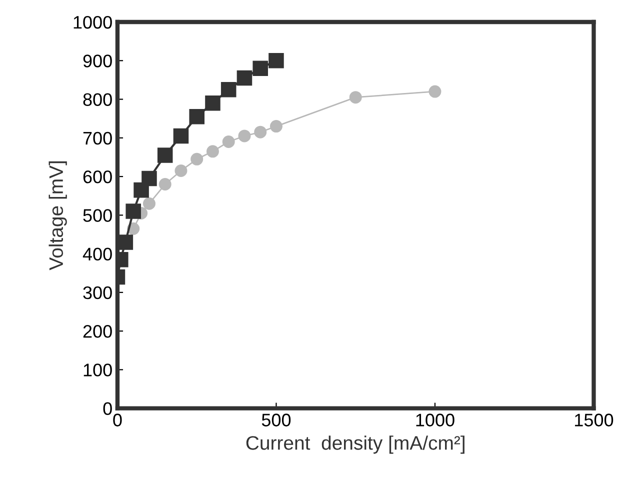 Image resolution: width=635 pixels, height=489 pixels. I want to click on y-tick-label: 700, so click(97, 138).